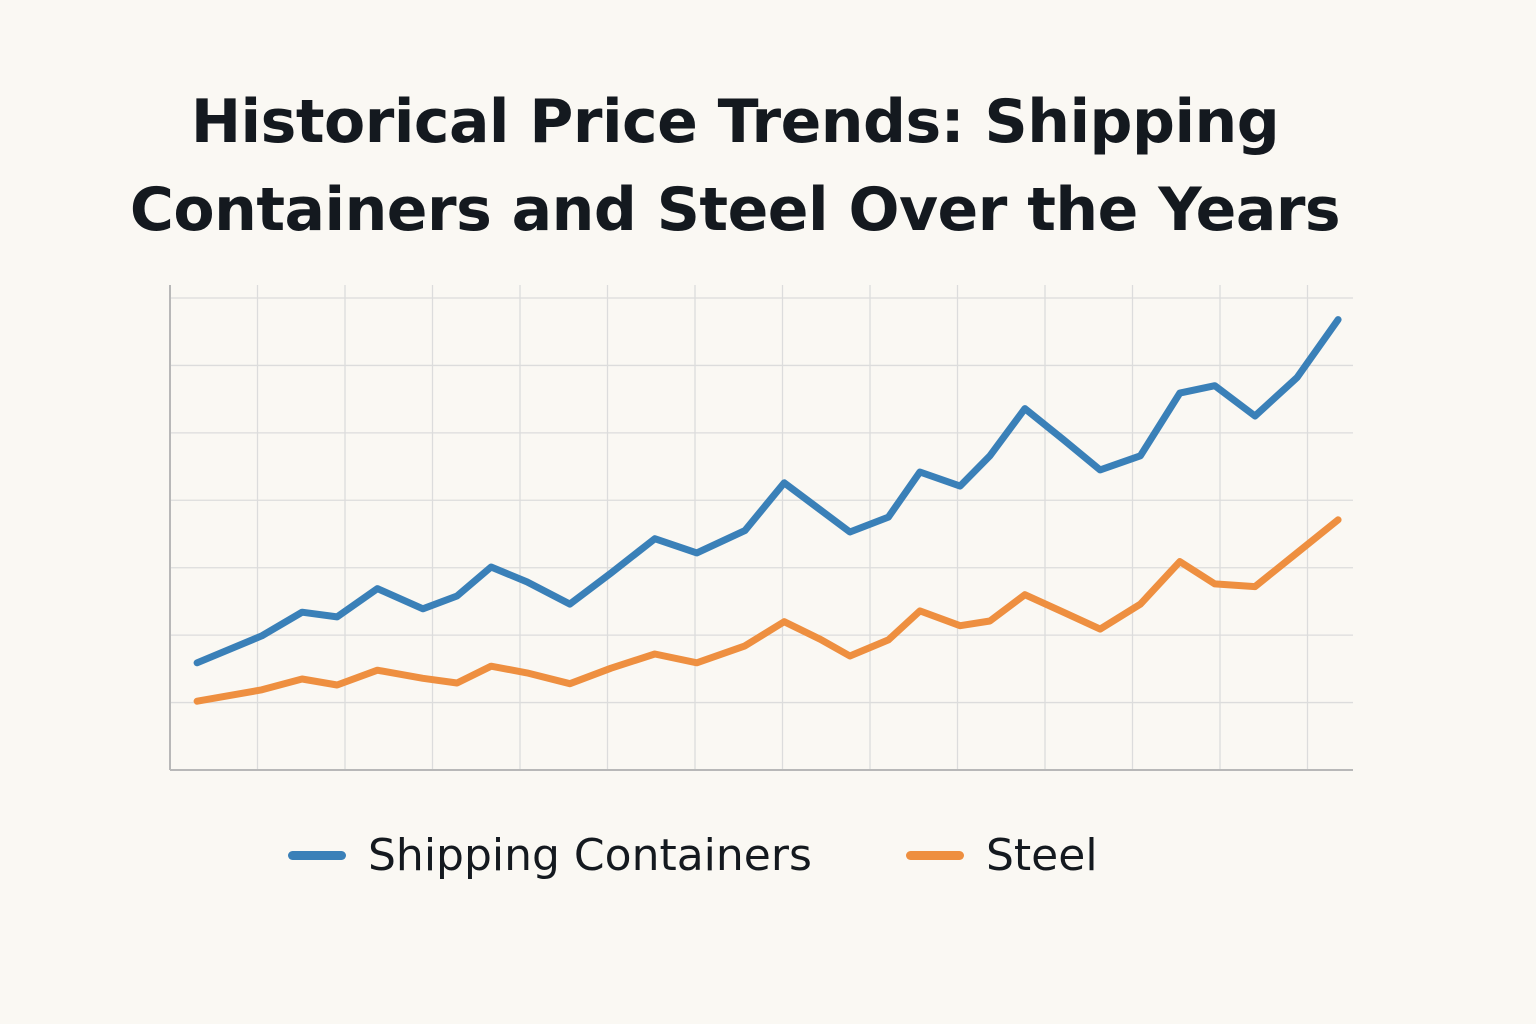  Describe the element at coordinates (590, 855) in the screenshot. I see `legend-label: Shipping Containers` at that location.